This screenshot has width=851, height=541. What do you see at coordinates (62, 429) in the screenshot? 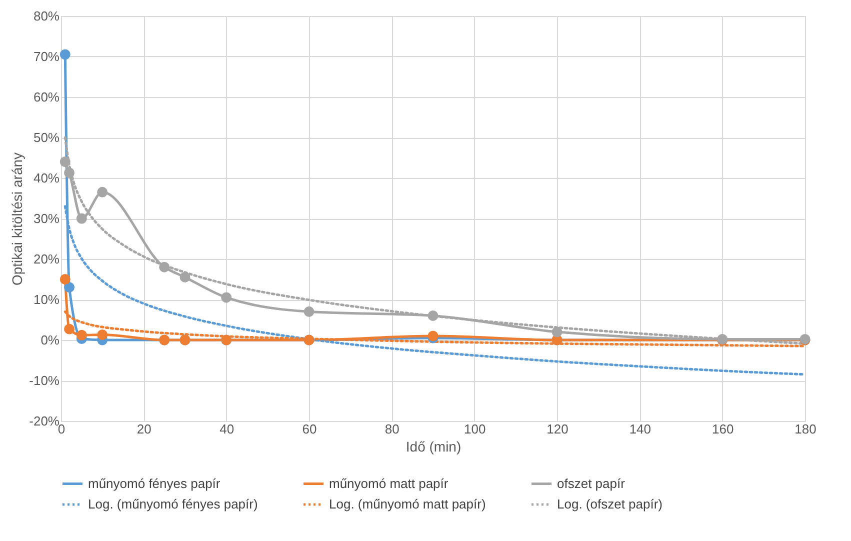
I see `x-tick-label: 0` at bounding box center [62, 429].